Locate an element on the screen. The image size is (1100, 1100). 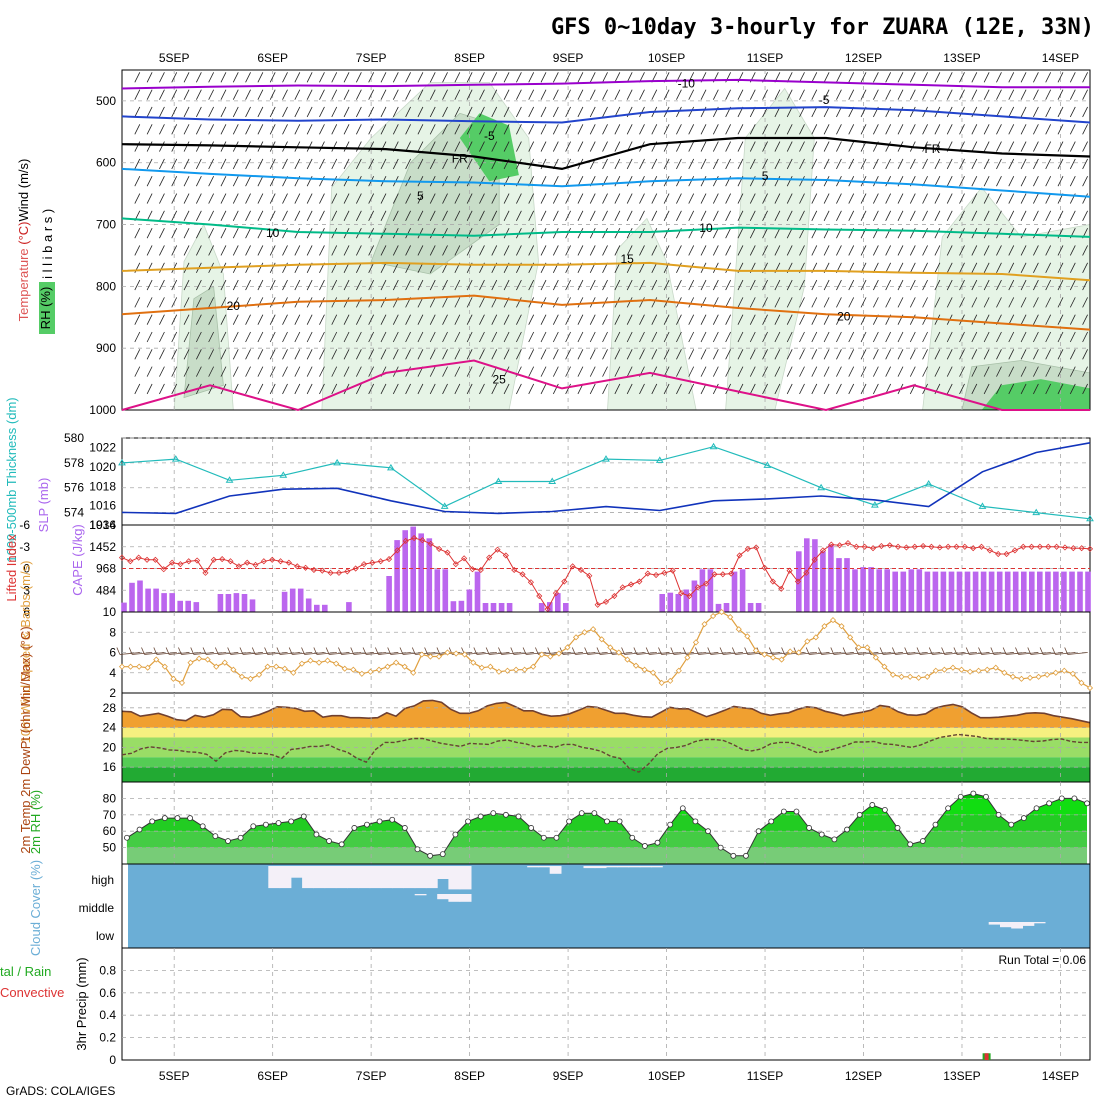
bottom-date-tick: 14SEP is located at coordinates (1060, 1076).